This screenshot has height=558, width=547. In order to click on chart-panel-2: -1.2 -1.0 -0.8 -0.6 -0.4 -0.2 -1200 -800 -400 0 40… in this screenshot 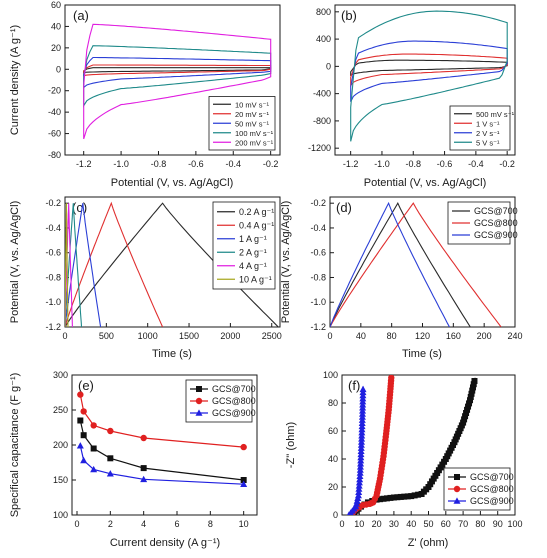, I will do `click(412, 96)`.